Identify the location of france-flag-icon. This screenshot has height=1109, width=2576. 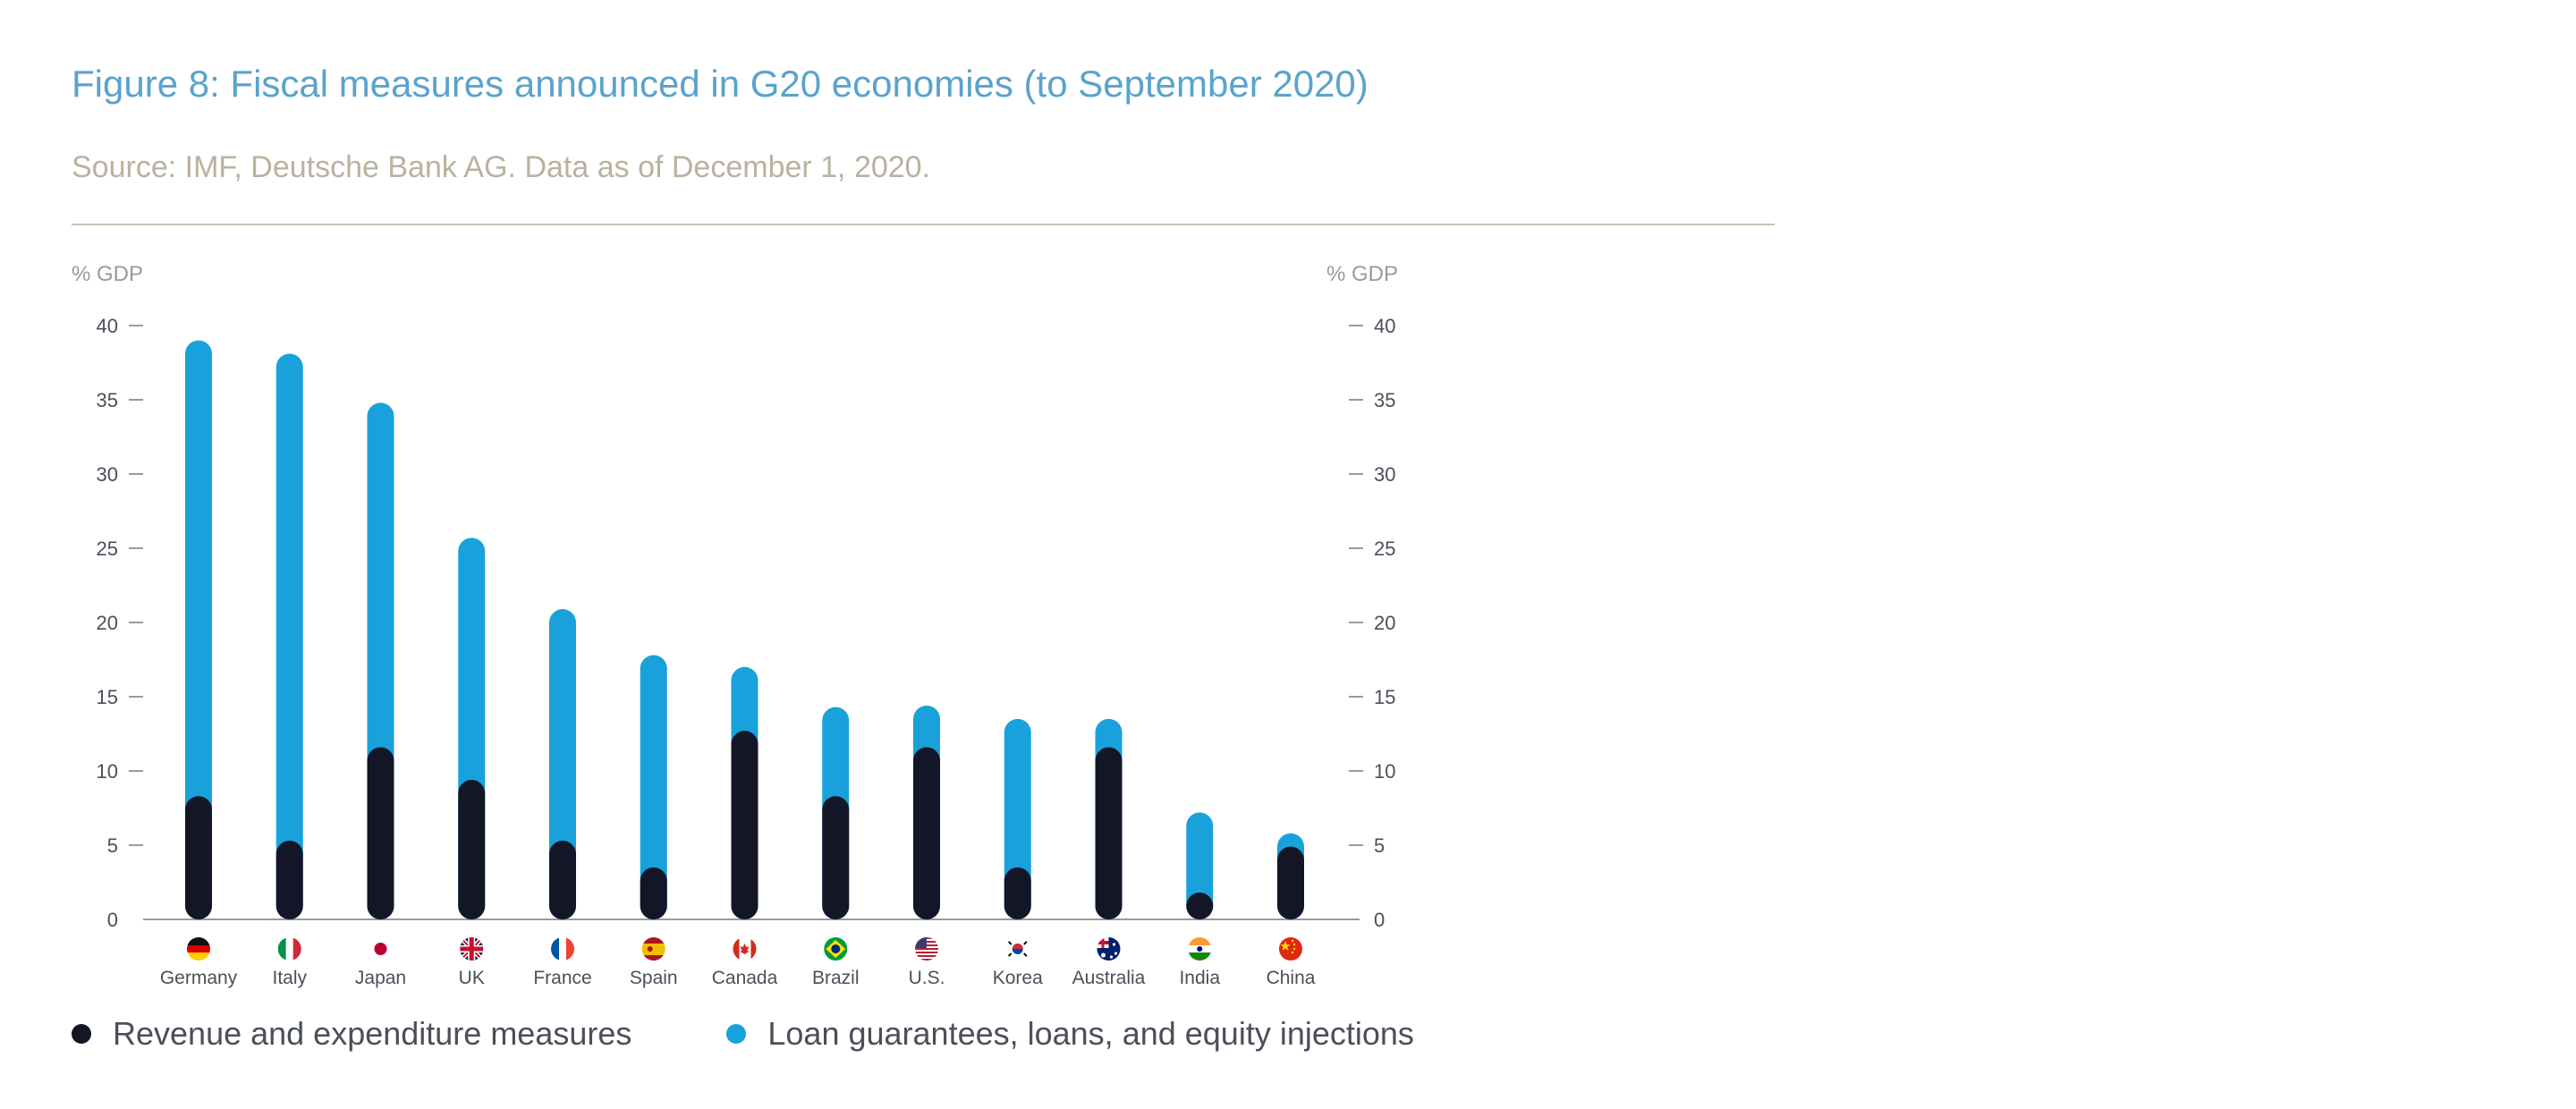
(562, 949).